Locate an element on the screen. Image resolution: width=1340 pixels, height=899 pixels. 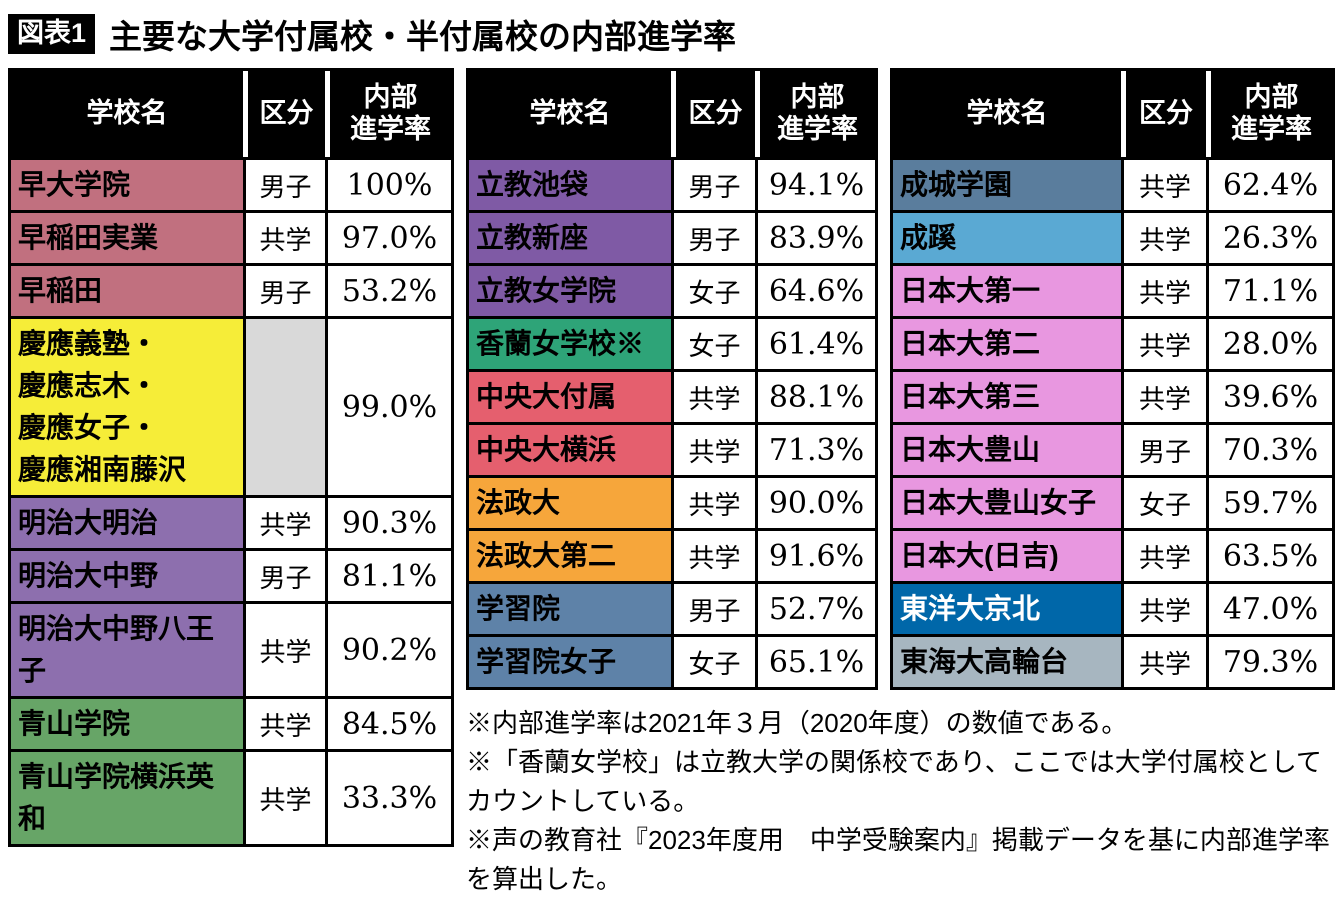
school-name-cell: 日本大第一 is located at coordinates (1007, 291).